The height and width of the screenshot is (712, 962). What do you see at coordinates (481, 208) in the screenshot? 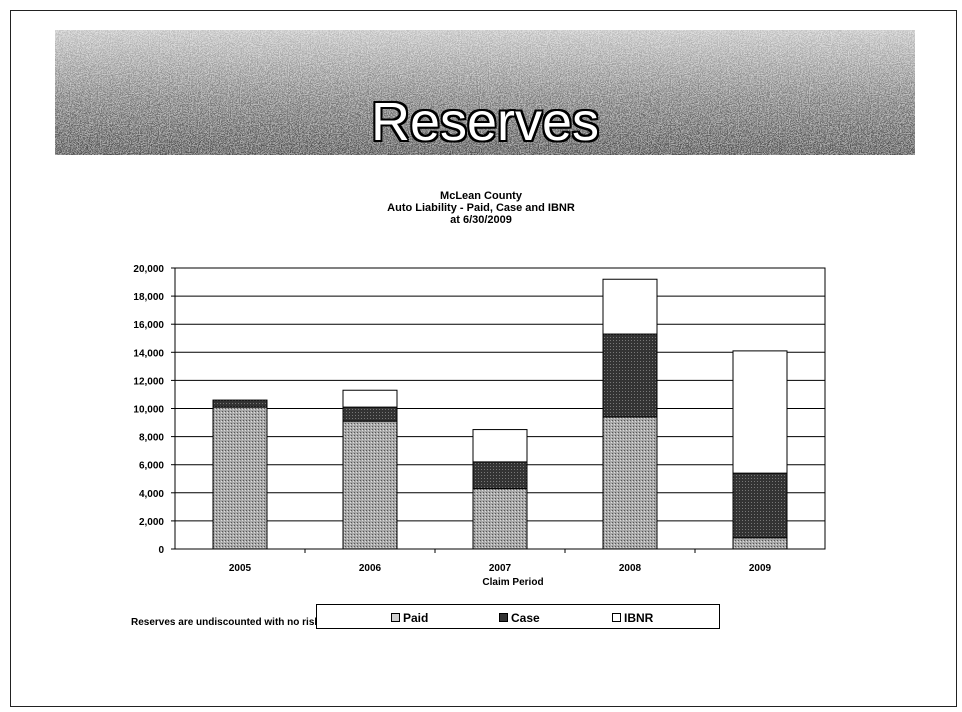
I see `chart-title-line-2: Auto Liability - Paid, Case and IBNR` at bounding box center [481, 208].